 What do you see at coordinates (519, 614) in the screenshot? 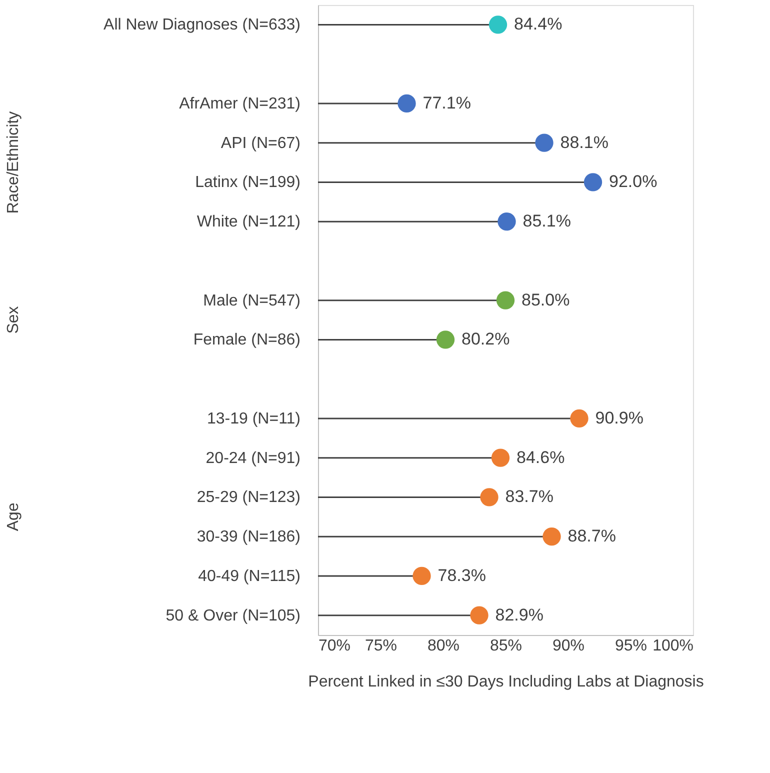
I see `data-label: 82.9%` at bounding box center [519, 614].